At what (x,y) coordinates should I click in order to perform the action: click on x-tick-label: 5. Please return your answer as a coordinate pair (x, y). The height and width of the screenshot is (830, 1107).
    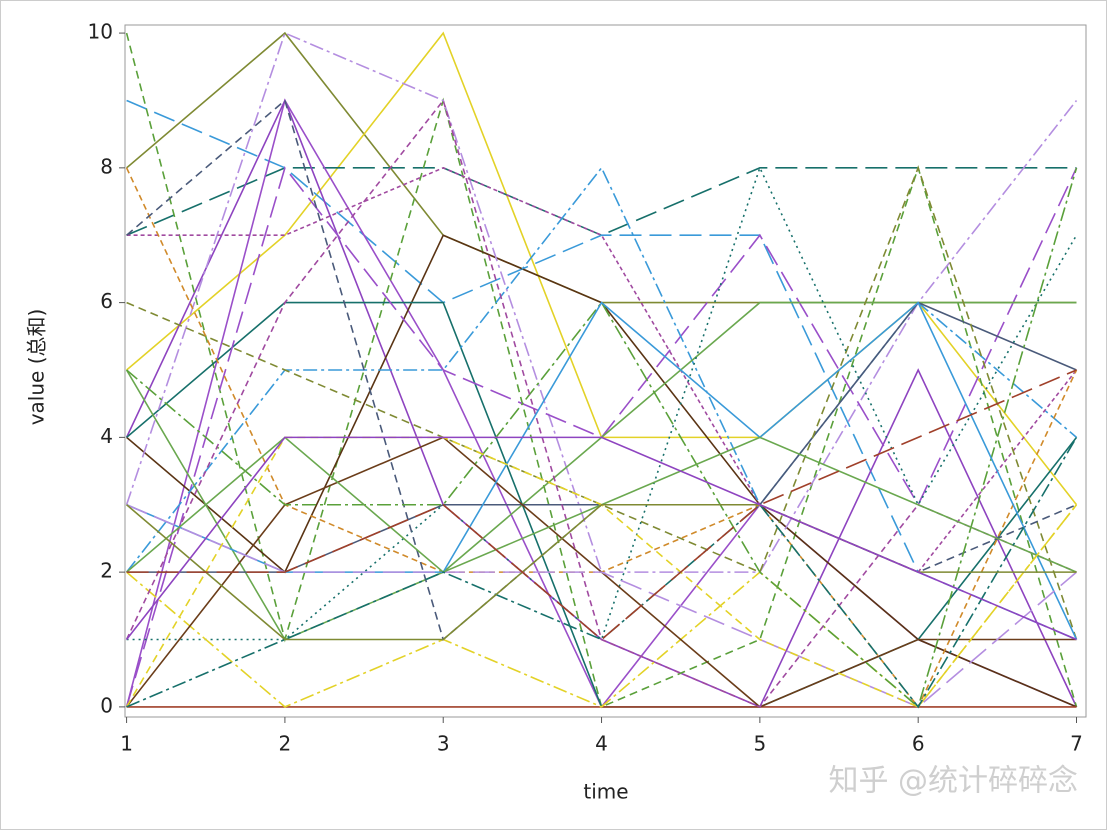
    Looking at the image, I should click on (759, 744).